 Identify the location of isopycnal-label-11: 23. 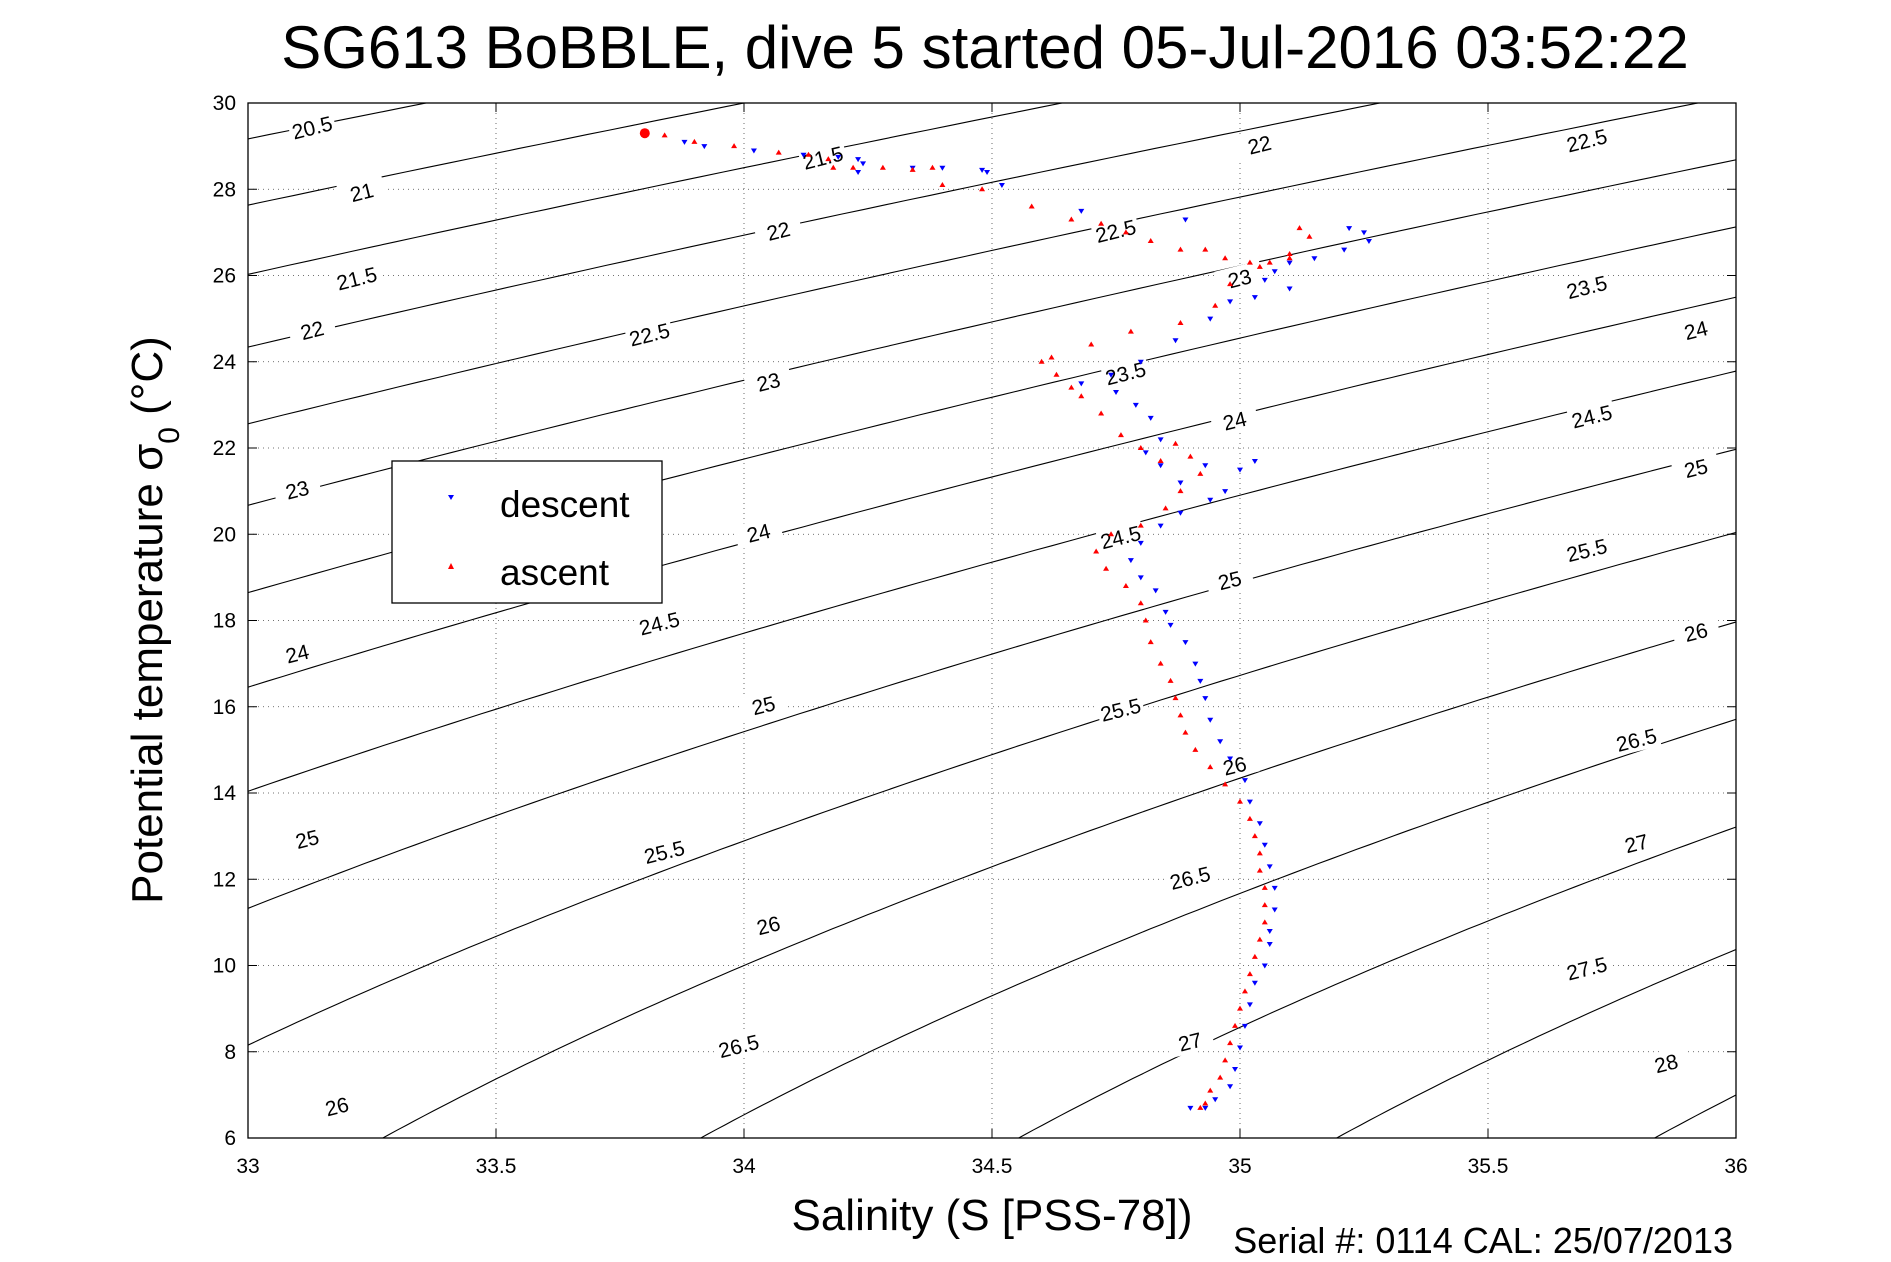
(769, 383).